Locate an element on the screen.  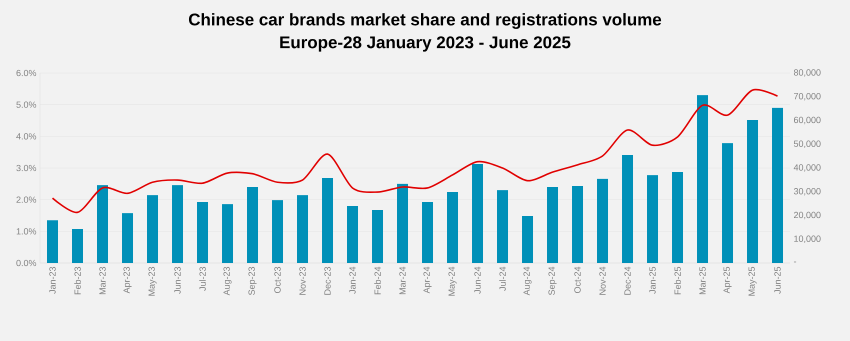
x-tick-label: Feb-25 is located at coordinates (677, 280).